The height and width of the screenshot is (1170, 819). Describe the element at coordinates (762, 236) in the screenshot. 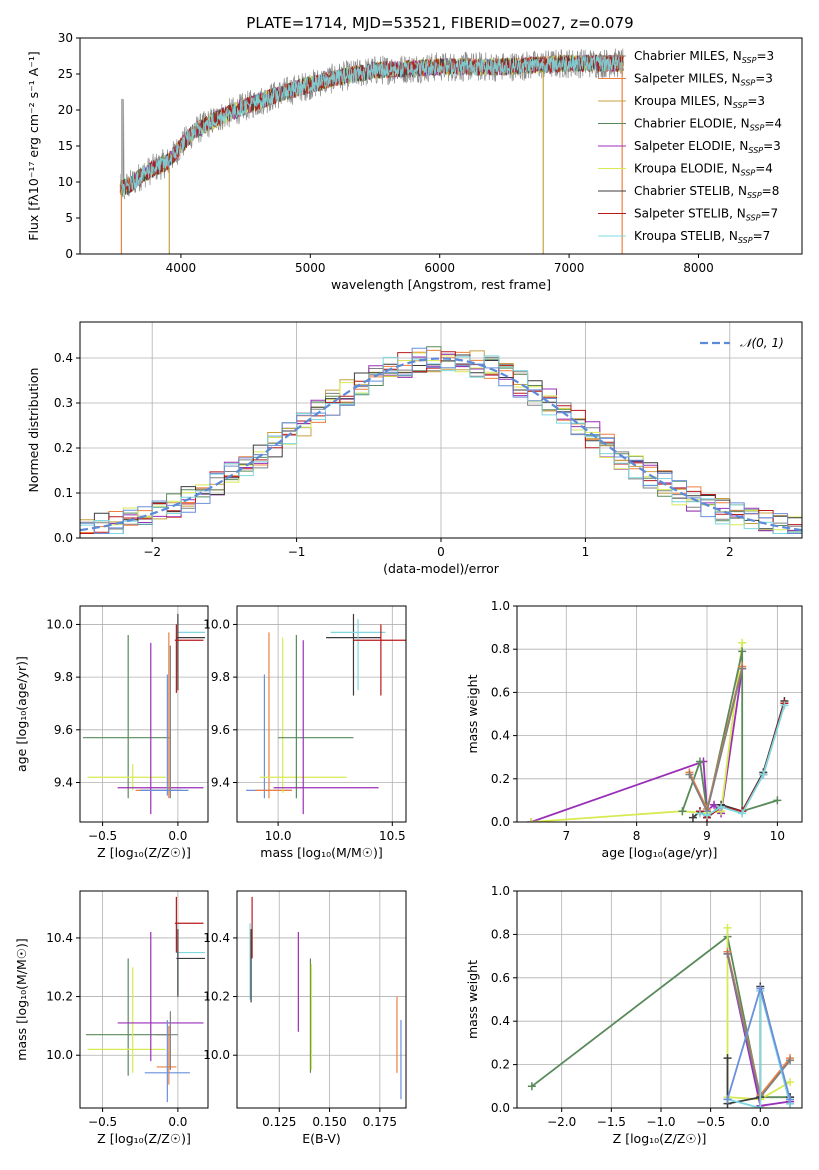

I see `legend-tail: =7` at that location.